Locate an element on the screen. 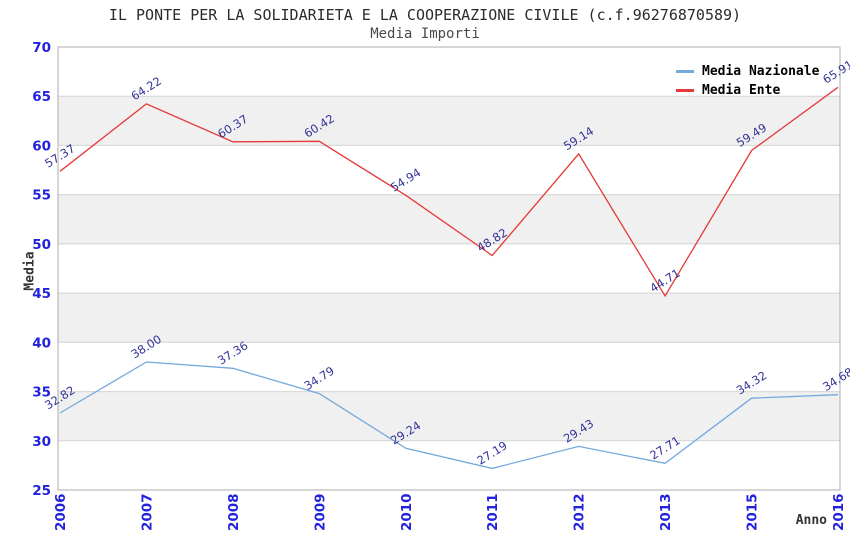 The height and width of the screenshot is (550, 850). x-tick-label: 2012 is located at coordinates (580, 512).